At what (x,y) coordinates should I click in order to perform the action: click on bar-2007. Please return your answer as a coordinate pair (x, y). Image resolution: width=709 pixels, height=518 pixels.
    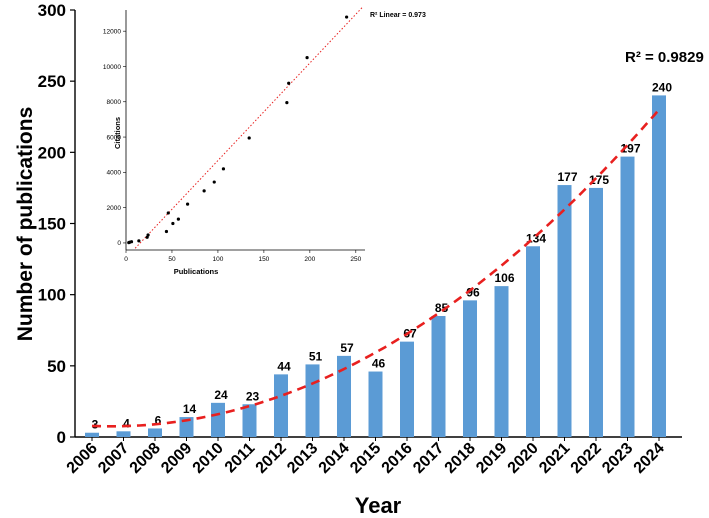
    Looking at the image, I should click on (123, 434).